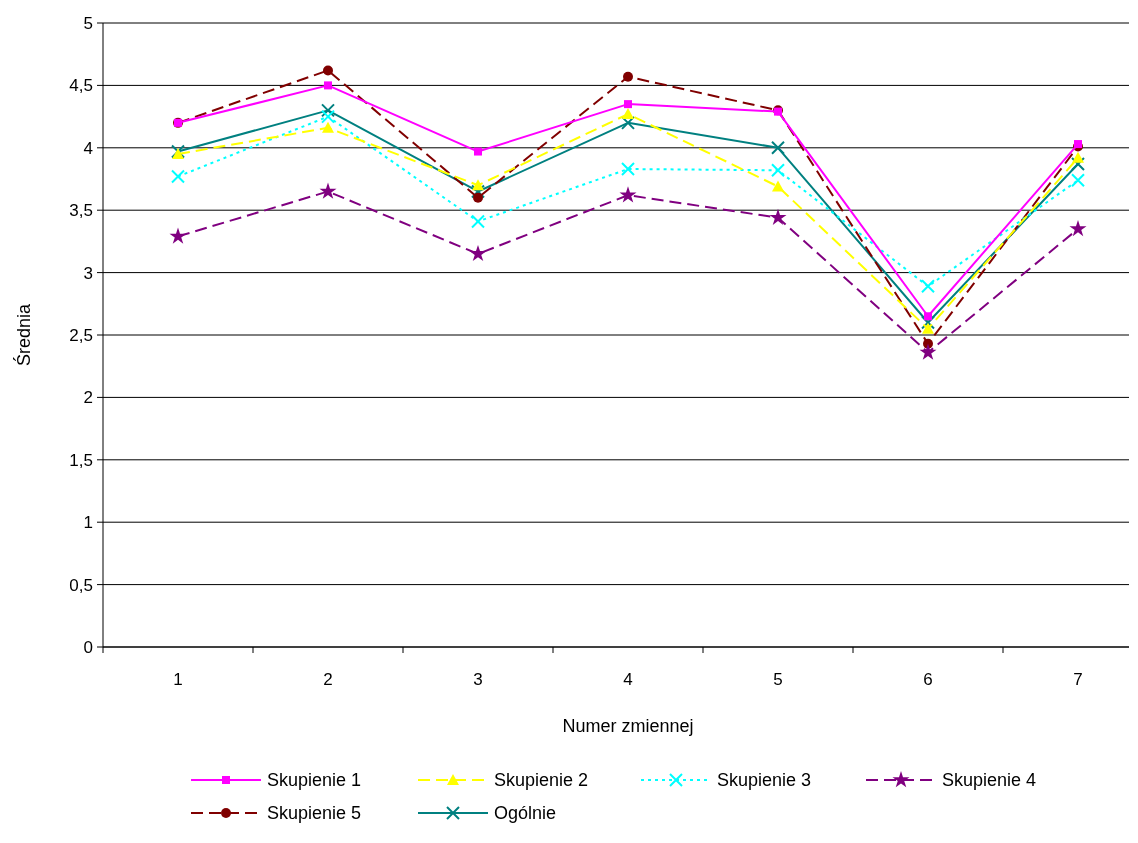 The width and height of the screenshot is (1138, 843). What do you see at coordinates (1078, 679) in the screenshot?
I see `x-tick-label: 7` at bounding box center [1078, 679].